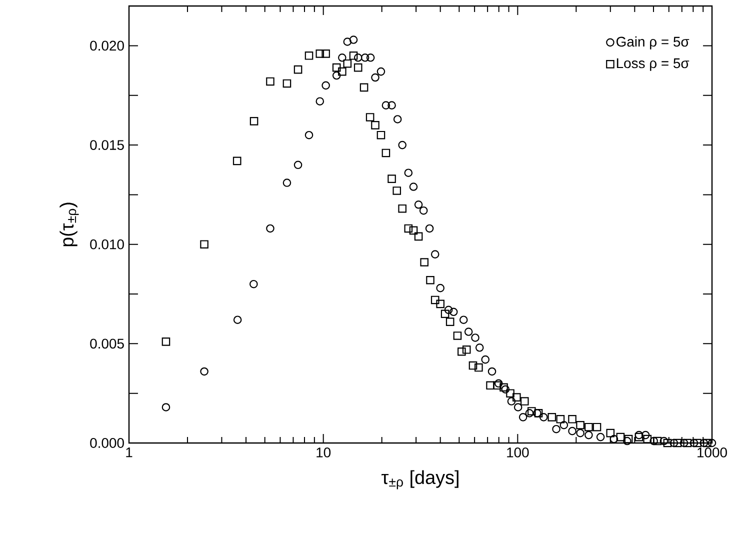 This screenshot has width=737, height=533. I want to click on y-axis-title: p(τ$_{±ρ}$), so click(69, 224).